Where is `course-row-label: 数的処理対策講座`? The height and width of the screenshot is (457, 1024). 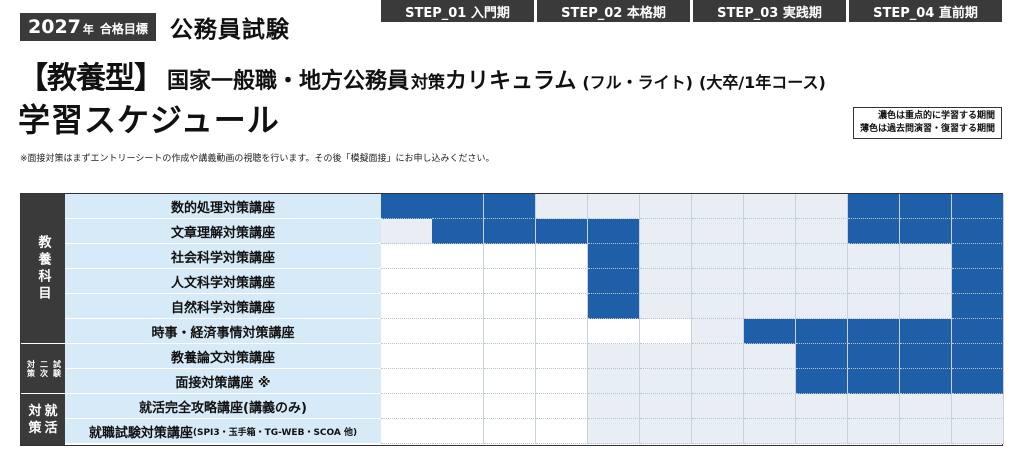 course-row-label: 数的処理対策講座 is located at coordinates (223, 206).